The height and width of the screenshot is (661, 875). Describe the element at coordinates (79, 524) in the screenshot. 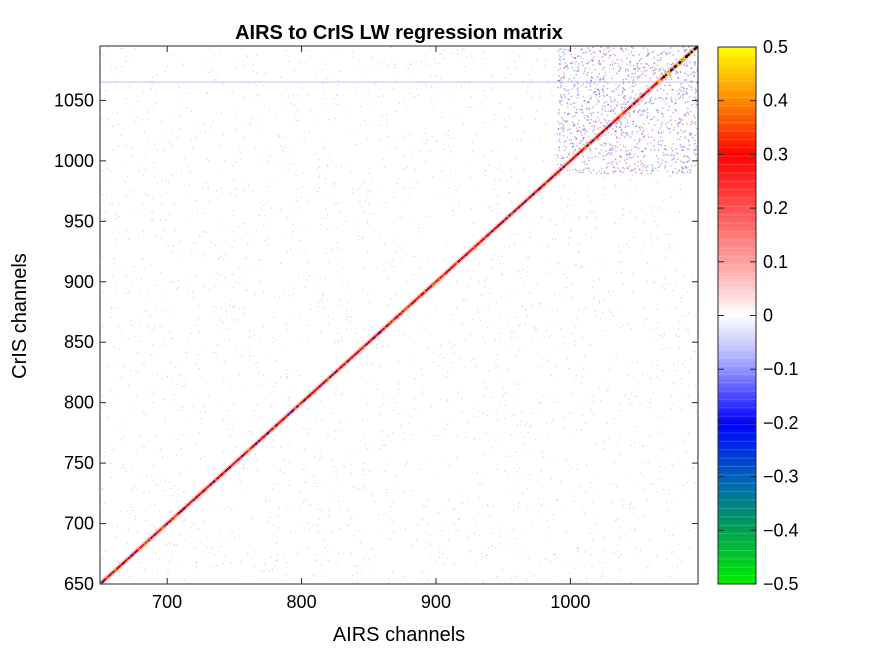

I see `y-tick-label: 700` at that location.